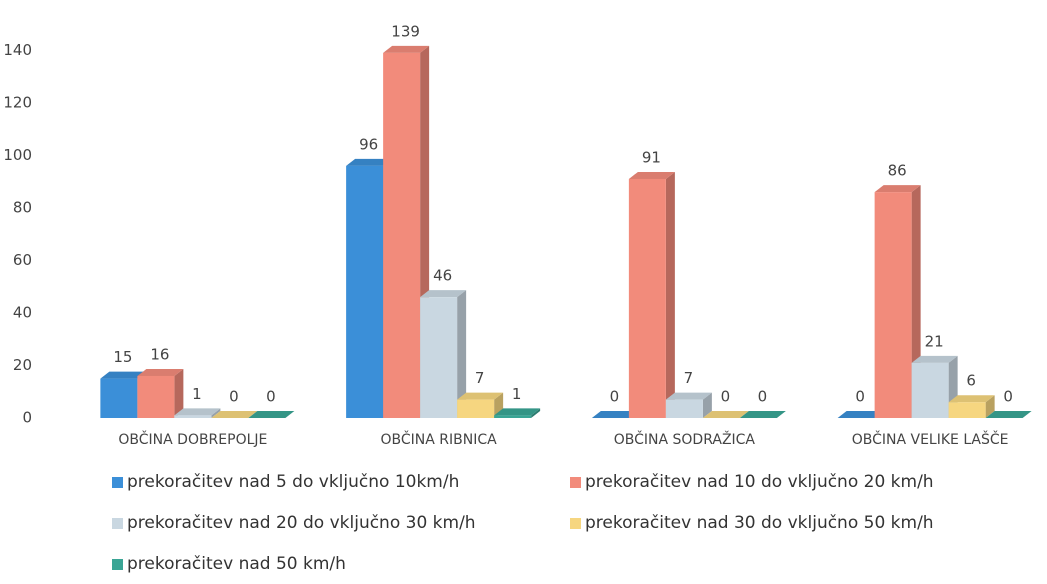 The width and height of the screenshot is (1047, 584). I want to click on y-tick-label: 120, so click(17, 102).